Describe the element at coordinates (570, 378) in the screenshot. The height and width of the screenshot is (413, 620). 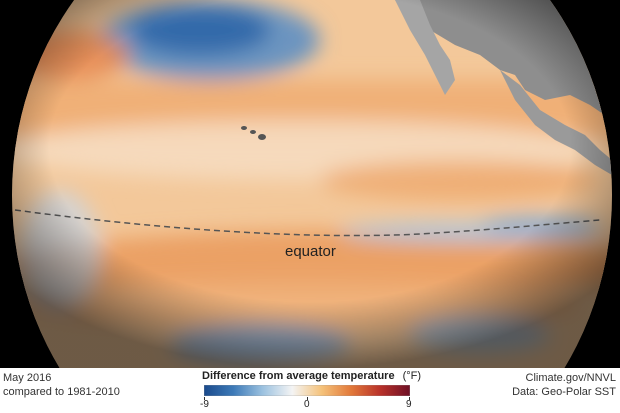
I see `credit-source: Climate.gov/NNVL` at that location.